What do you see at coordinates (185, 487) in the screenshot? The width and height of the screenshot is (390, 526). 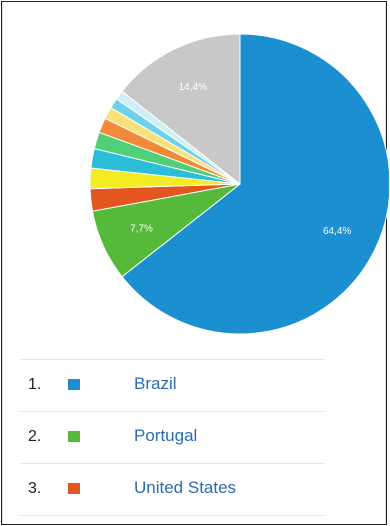 I see `legend-country-link: United States` at bounding box center [185, 487].